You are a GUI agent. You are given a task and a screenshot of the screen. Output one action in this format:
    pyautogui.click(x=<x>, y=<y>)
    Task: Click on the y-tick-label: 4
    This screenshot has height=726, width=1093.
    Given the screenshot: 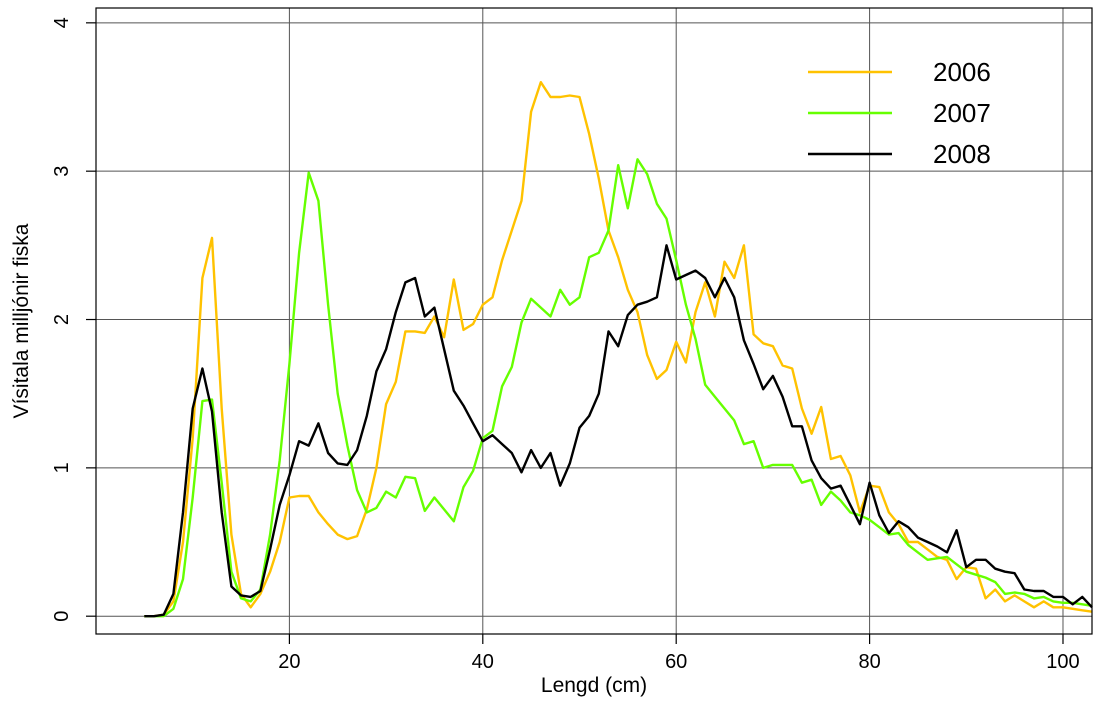 What is the action you would take?
    pyautogui.click(x=62, y=22)
    